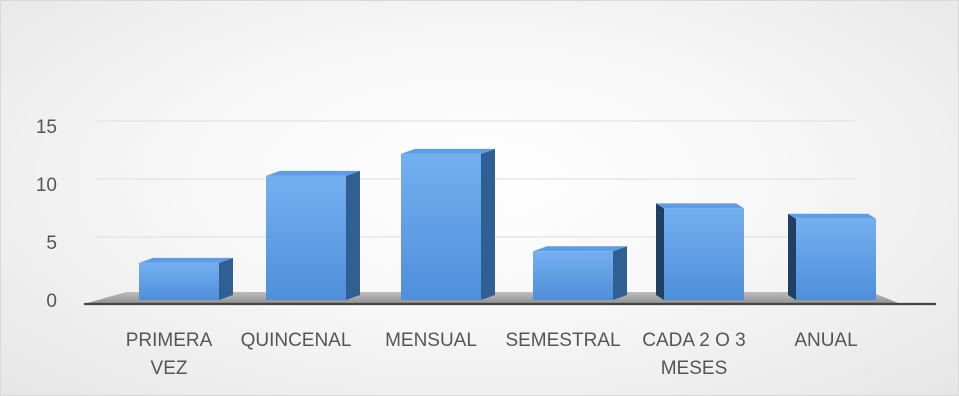 The image size is (959, 396). What do you see at coordinates (46, 185) in the screenshot?
I see `y-tick-label: 10` at bounding box center [46, 185].